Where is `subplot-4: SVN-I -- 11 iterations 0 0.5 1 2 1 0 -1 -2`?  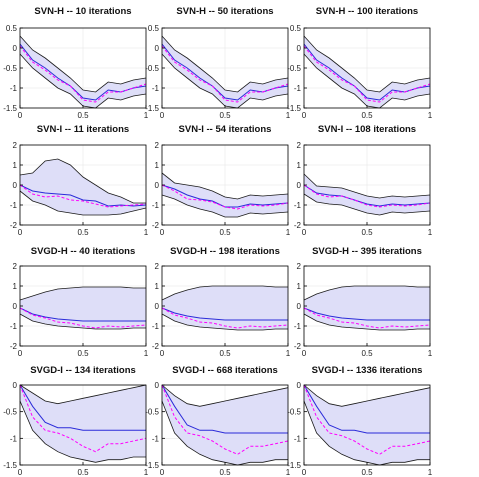 subplot-4: SVN-I -- 11 iterations 0 0.5 1 2 1 0 -1 -2 is located at coordinates (79, 180).